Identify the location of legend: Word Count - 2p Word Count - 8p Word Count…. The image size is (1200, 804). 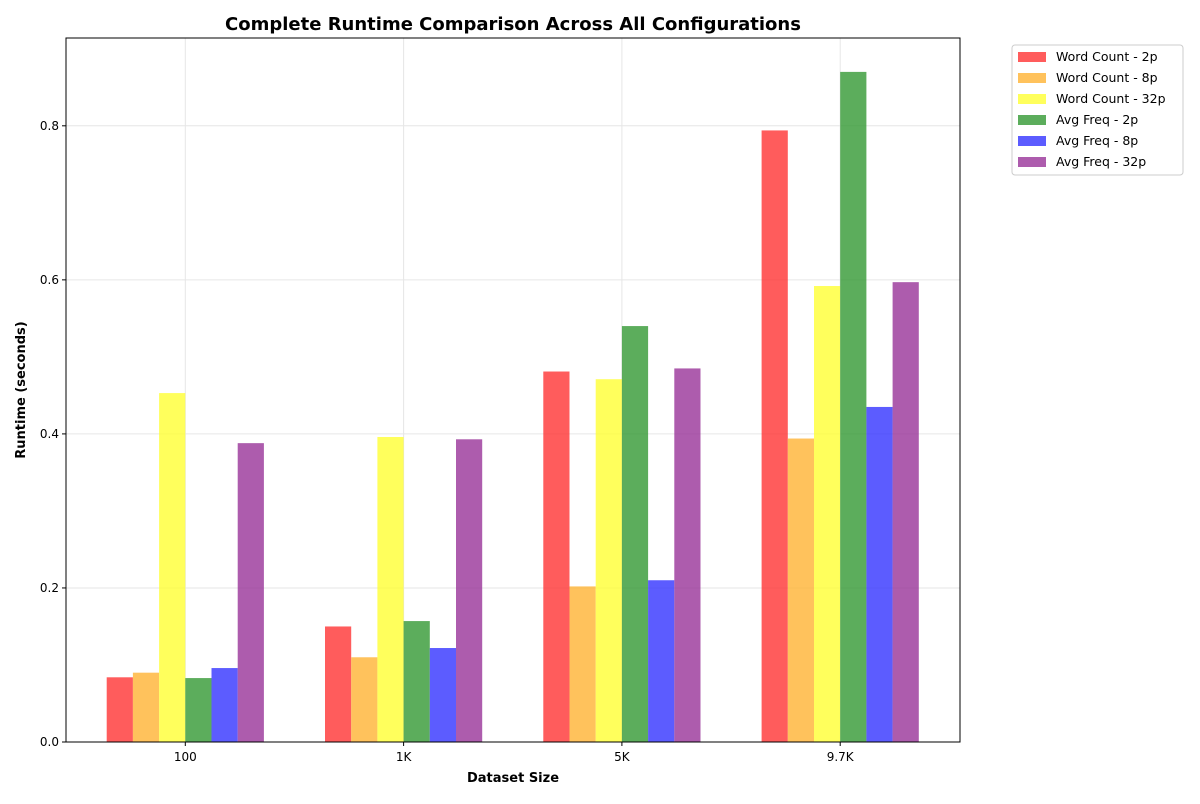
(1097, 110).